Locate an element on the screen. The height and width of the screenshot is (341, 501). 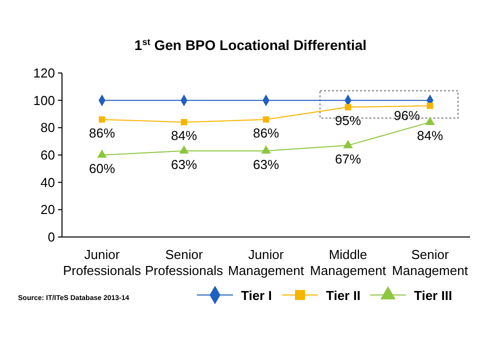
data-label: 67% is located at coordinates (348, 158).